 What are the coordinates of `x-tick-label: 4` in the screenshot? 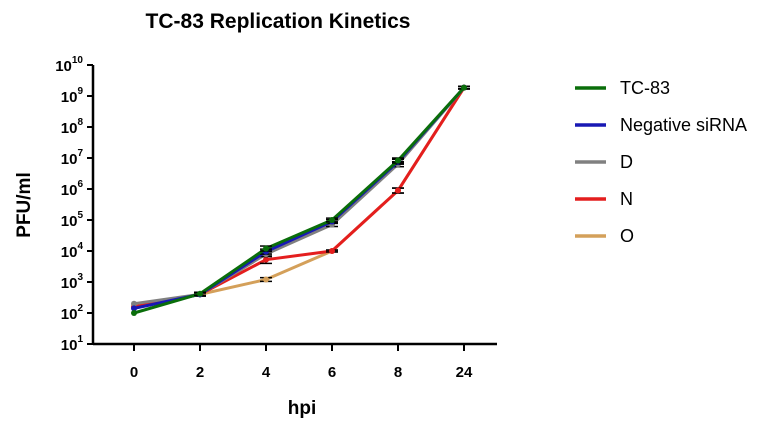 It's located at (266, 372).